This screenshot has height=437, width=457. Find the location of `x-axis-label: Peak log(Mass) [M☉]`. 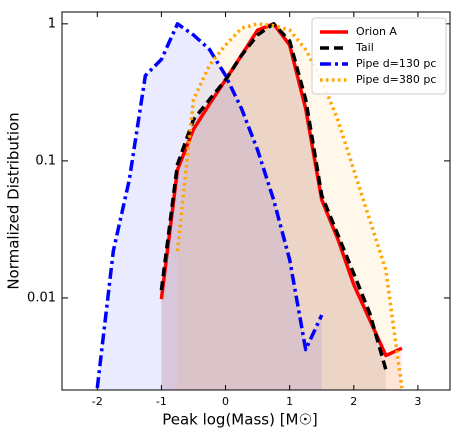

x-axis-label: Peak log(Mass) [M☉] is located at coordinates (240, 420).